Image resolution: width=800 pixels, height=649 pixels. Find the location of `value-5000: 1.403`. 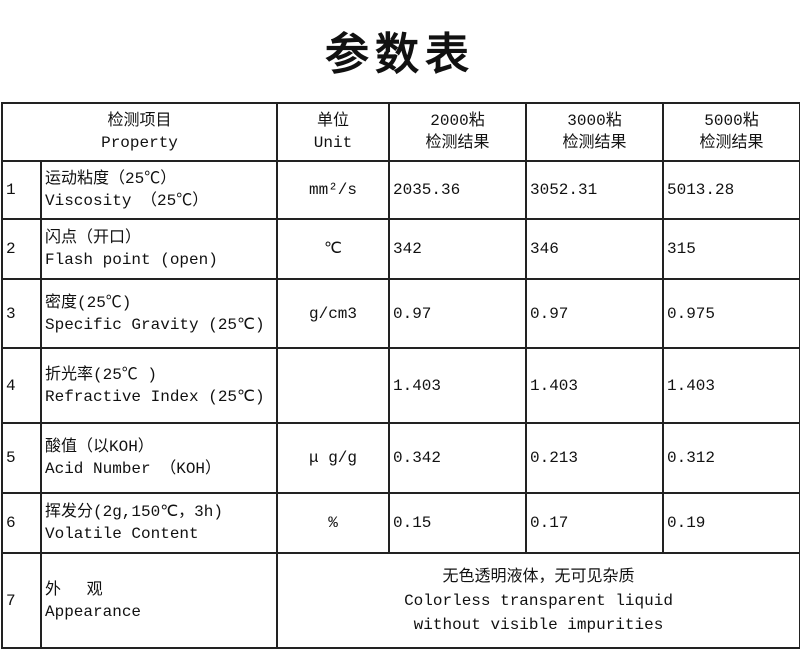

value-5000: 1.403 is located at coordinates (731, 385).